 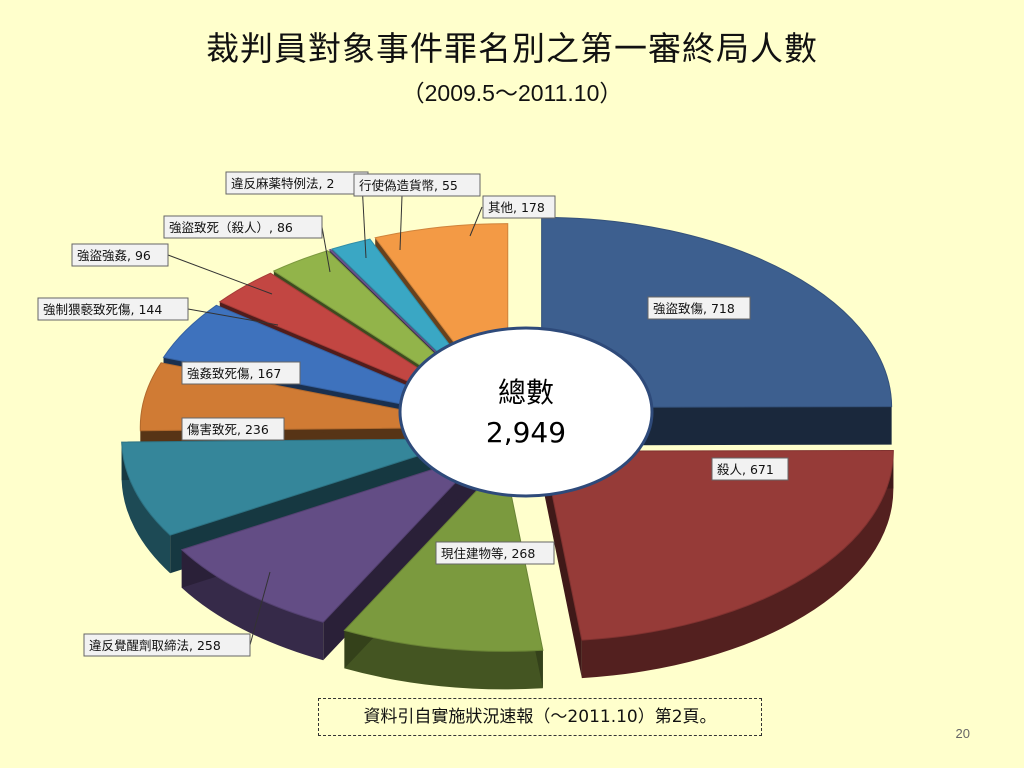 I want to click on slide-subtitle: （2009.5～2011.10）, so click(x=512, y=93).